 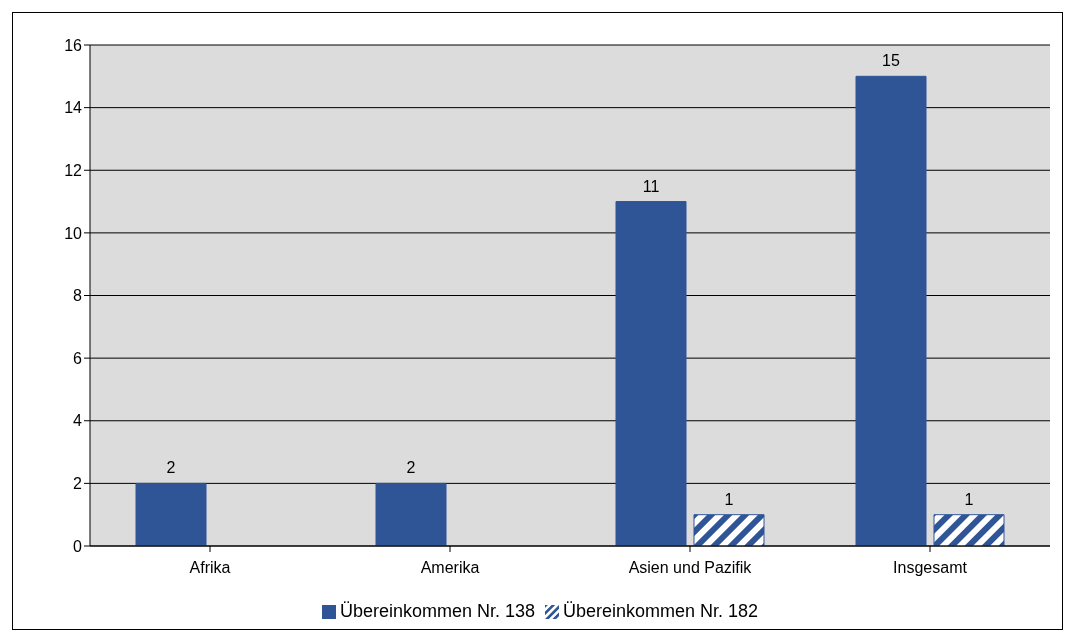 I want to click on x-tick-label: Asien und Pazifik, so click(x=690, y=568).